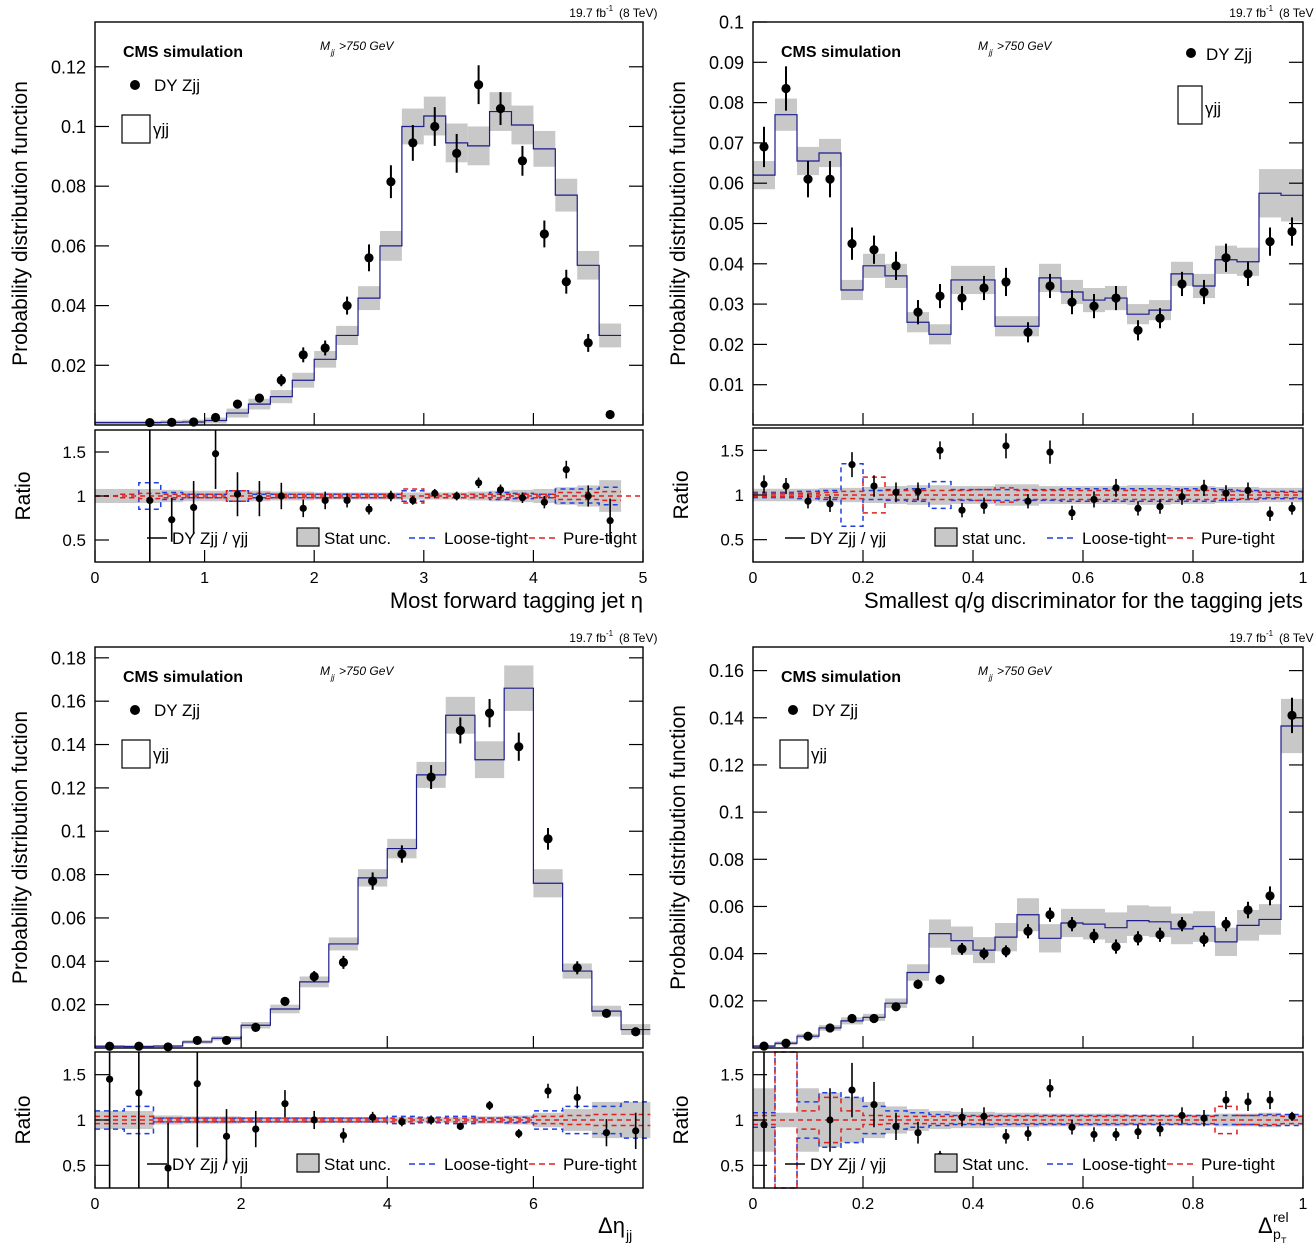 This screenshot has height=1243, width=1314. I want to click on y-tick-label: 0.02, so click(68, 1005).